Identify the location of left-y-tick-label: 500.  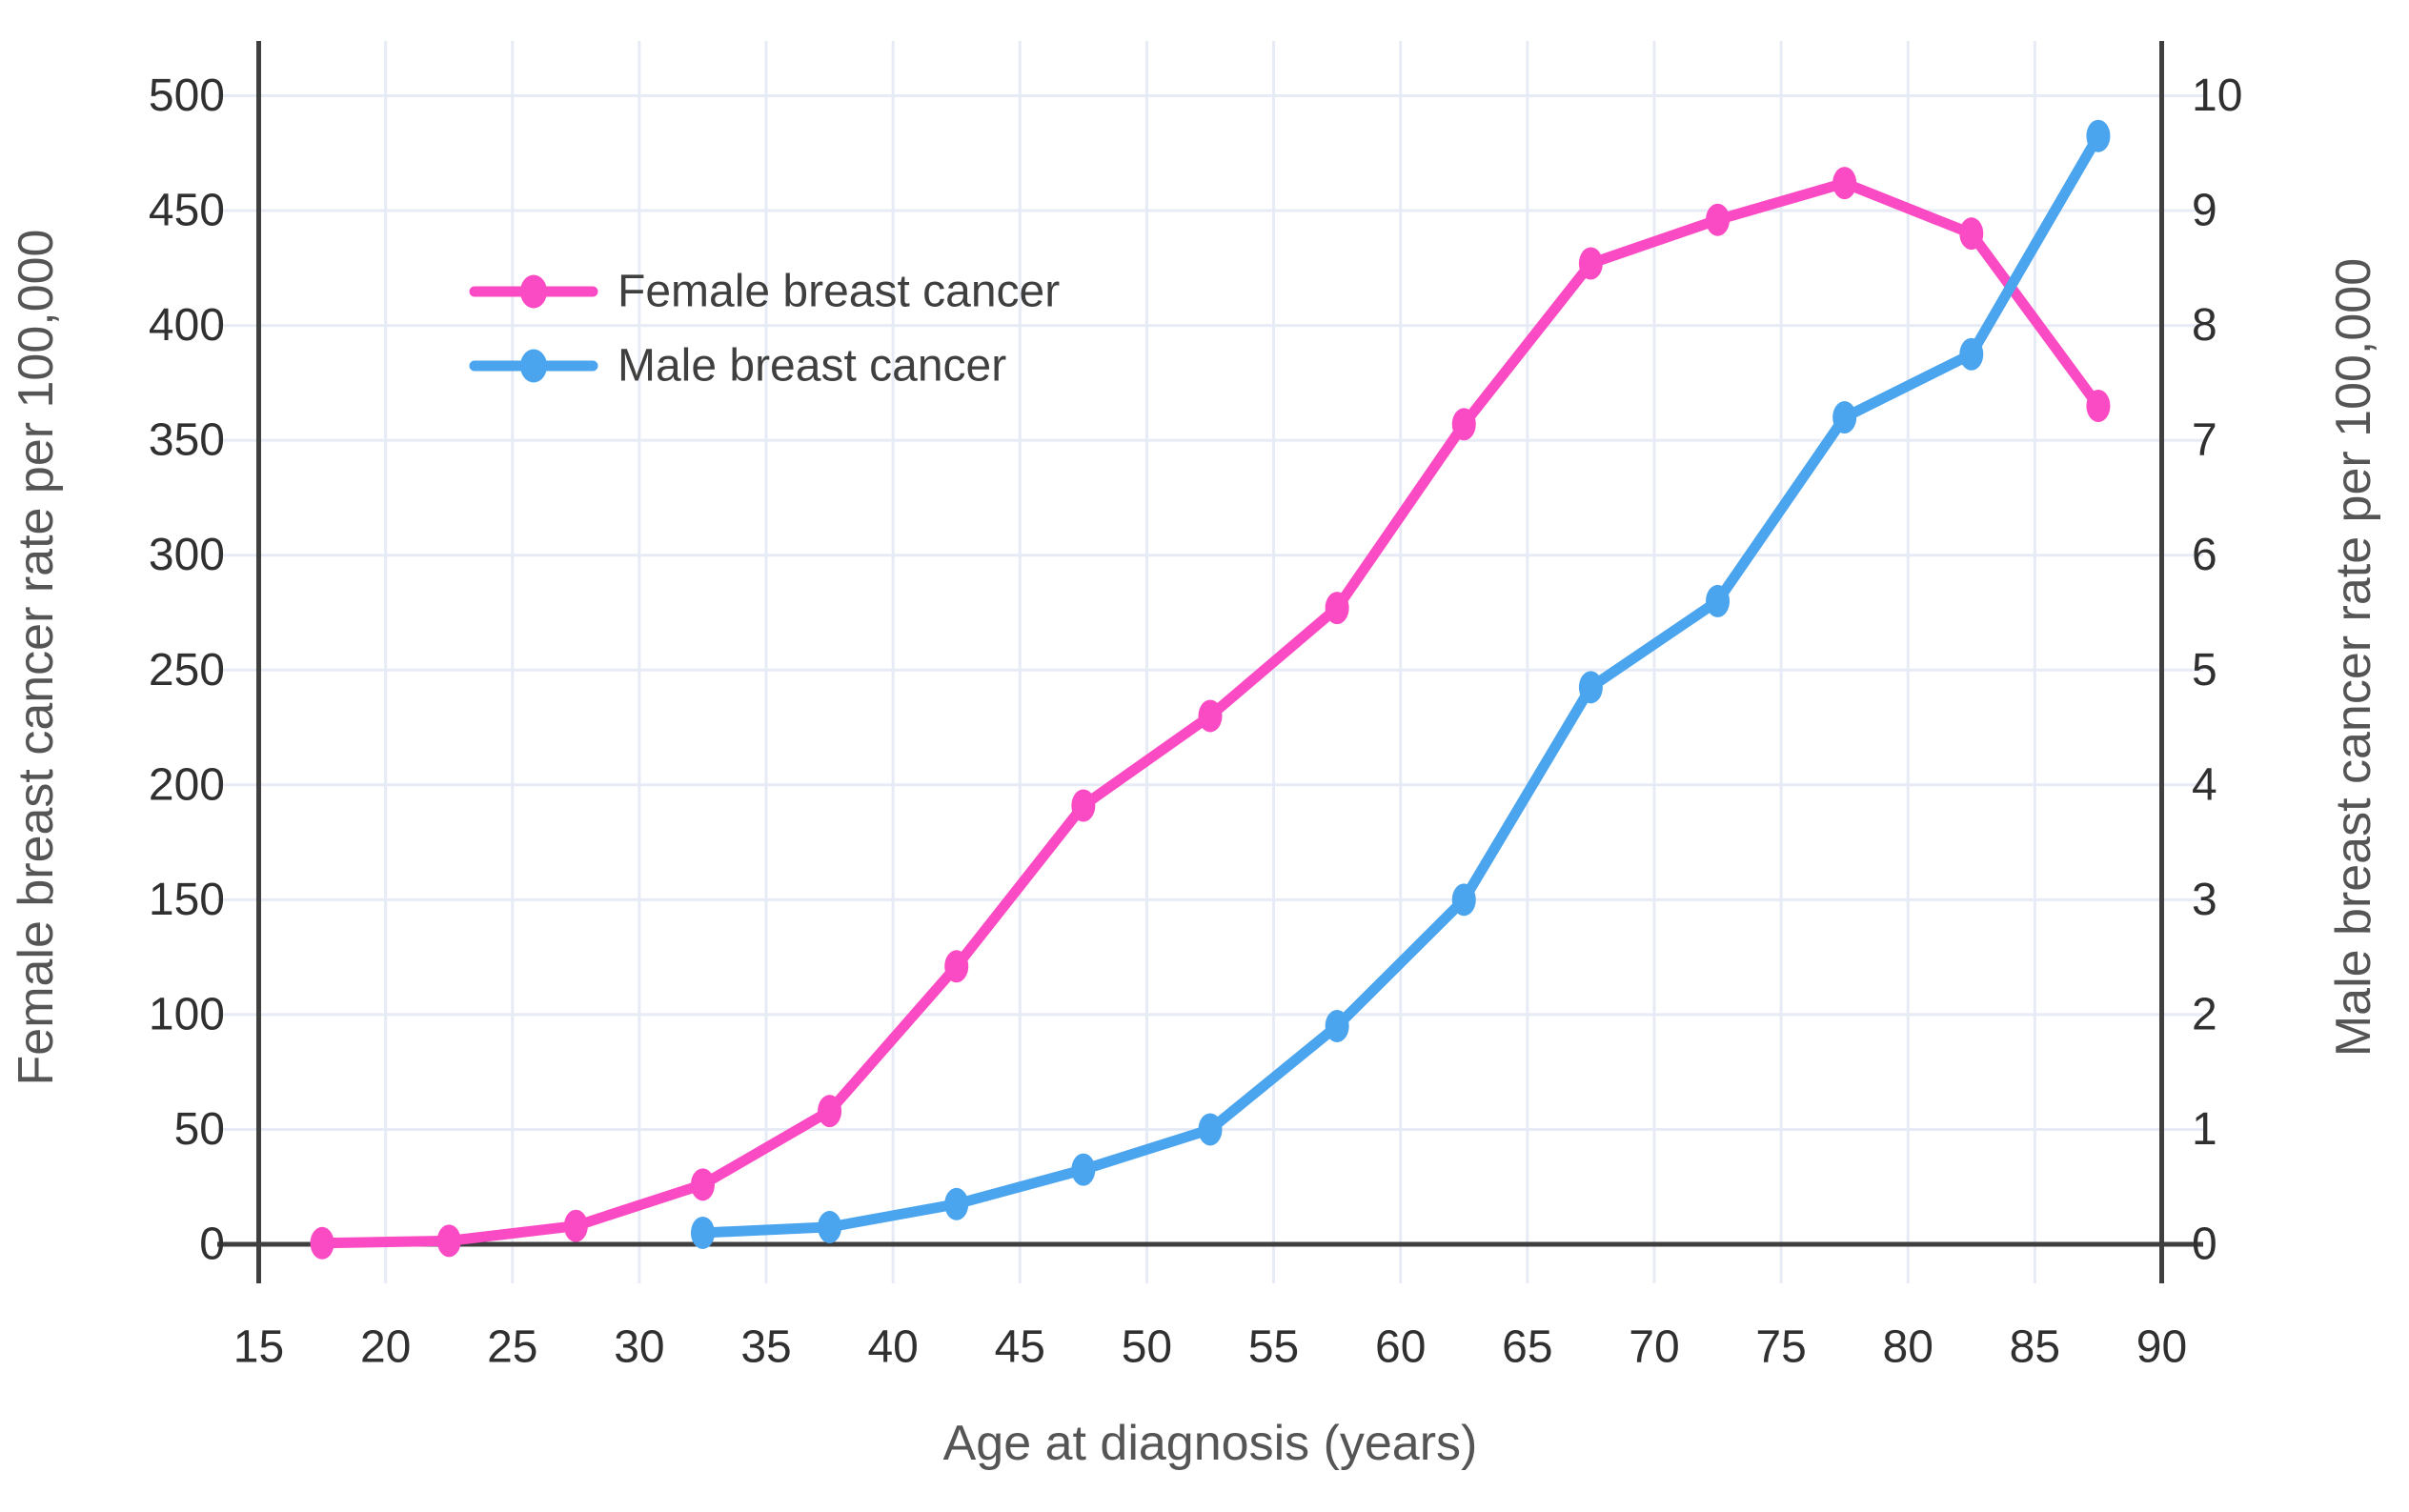
(187, 96).